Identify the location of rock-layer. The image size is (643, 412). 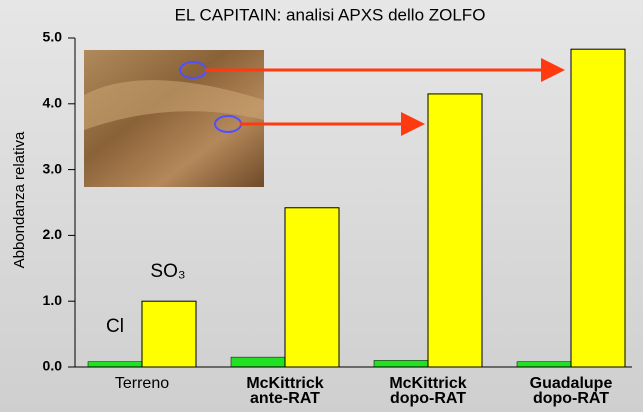
(174, 105).